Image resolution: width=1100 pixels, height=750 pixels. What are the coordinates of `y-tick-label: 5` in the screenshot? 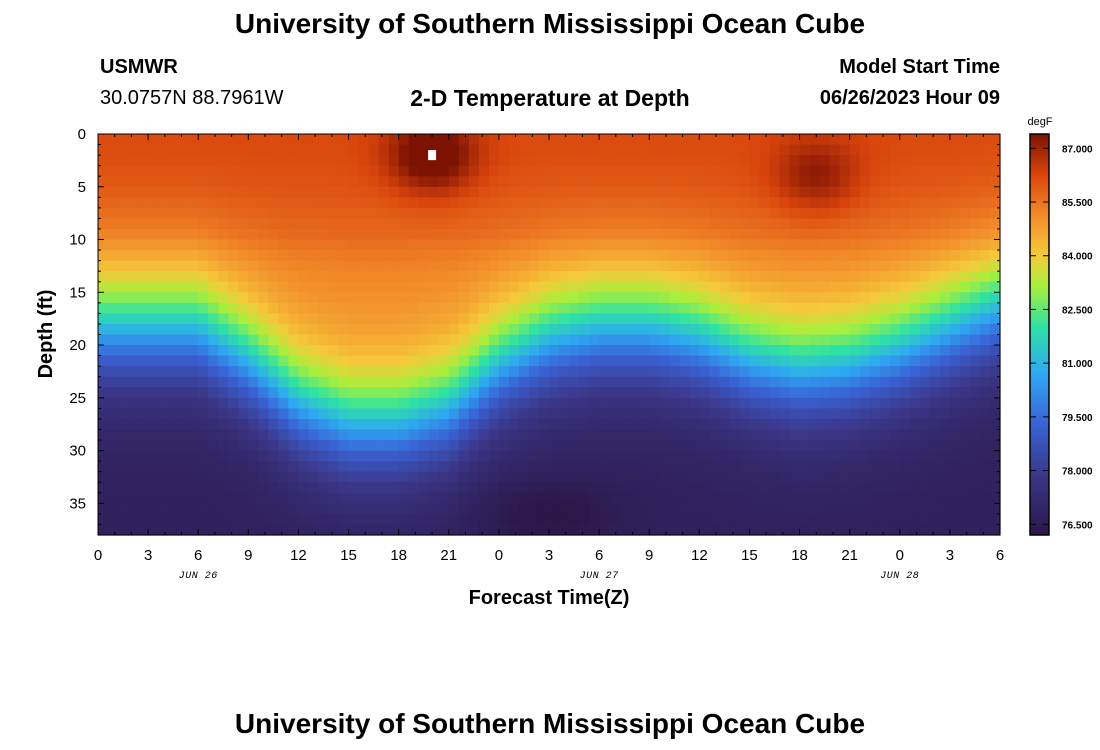 It's located at (82, 187).